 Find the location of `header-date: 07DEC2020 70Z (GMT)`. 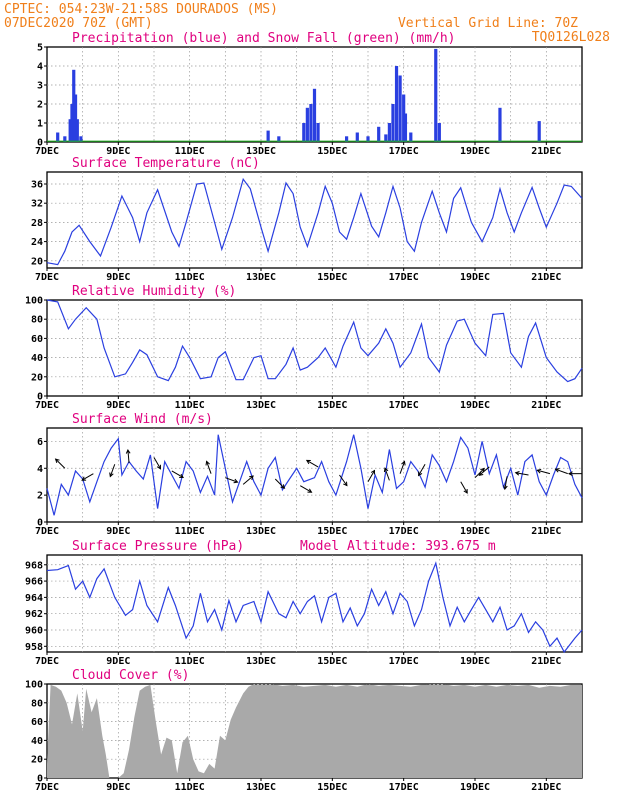

header-date: 07DEC2020 70Z (GMT) is located at coordinates (78, 23).